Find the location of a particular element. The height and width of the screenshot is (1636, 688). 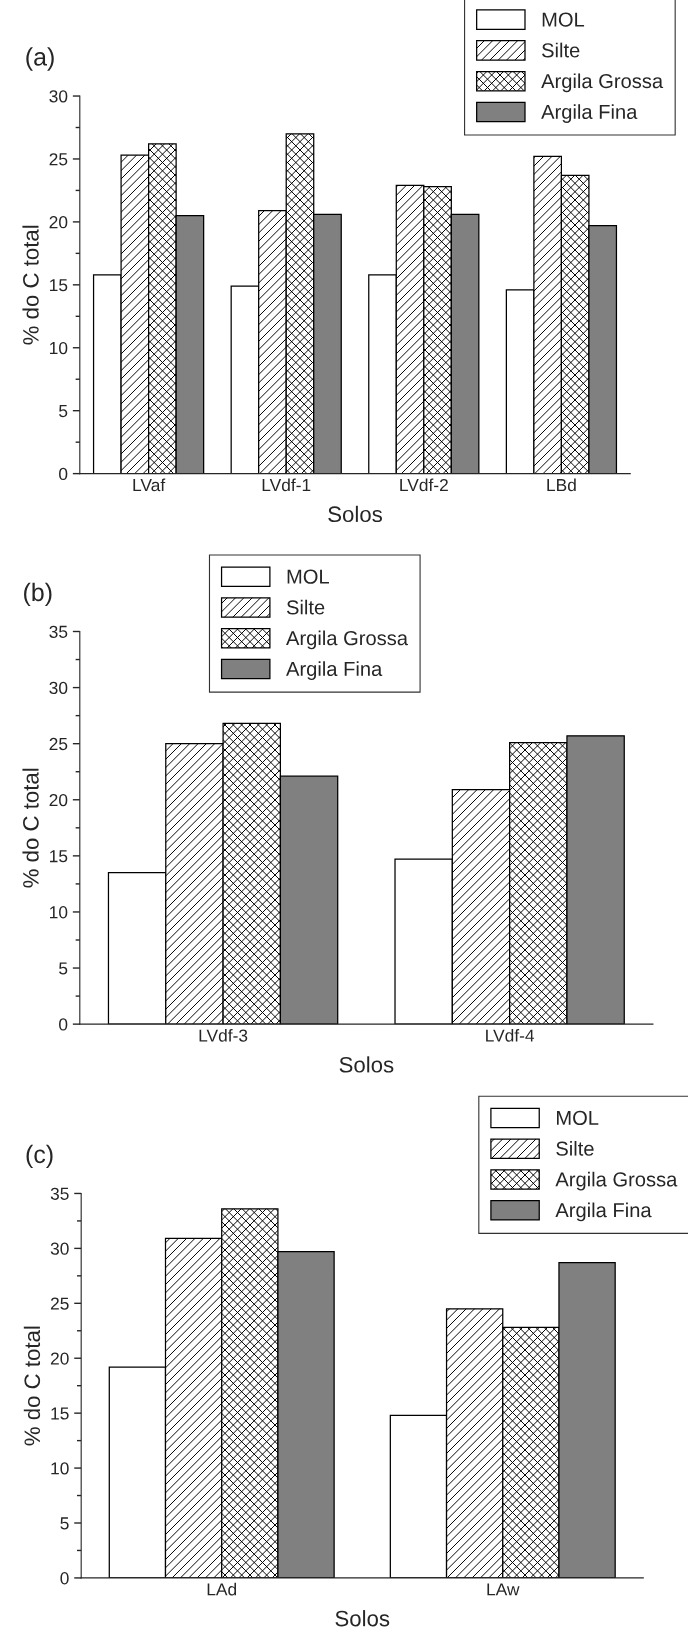

x-tick-label: LVdf-2 is located at coordinates (424, 485).